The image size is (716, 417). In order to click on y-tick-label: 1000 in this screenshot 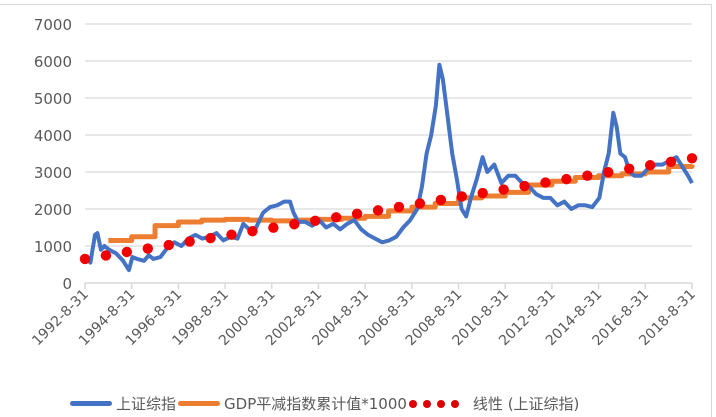, I will do `click(53, 247)`.